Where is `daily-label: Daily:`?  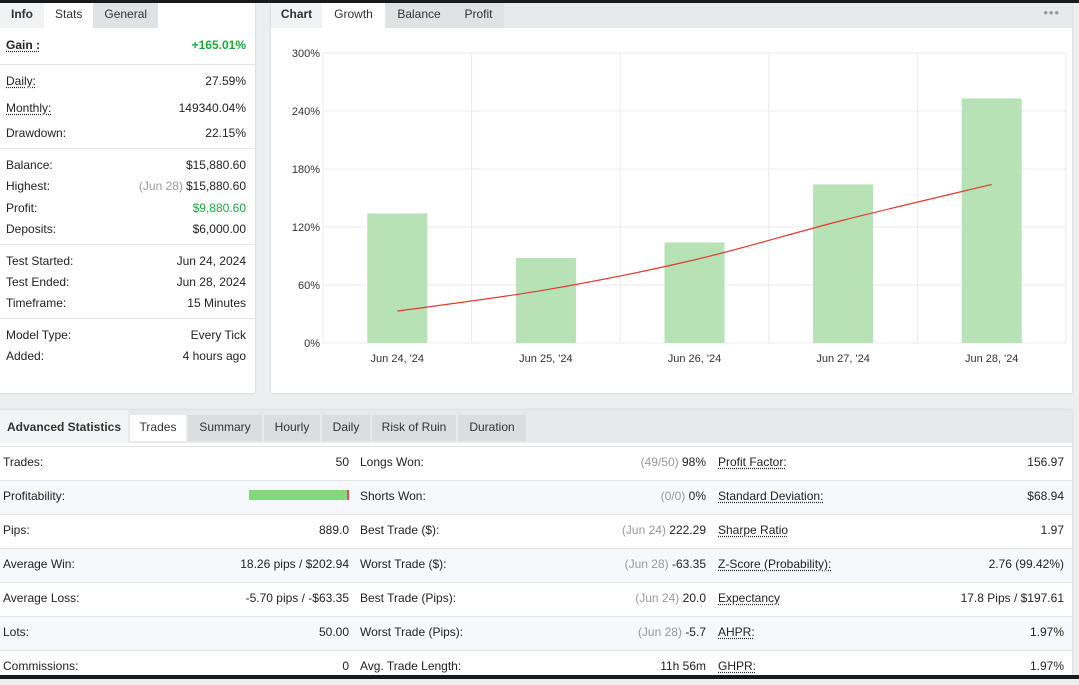
daily-label: Daily: is located at coordinates (21, 81).